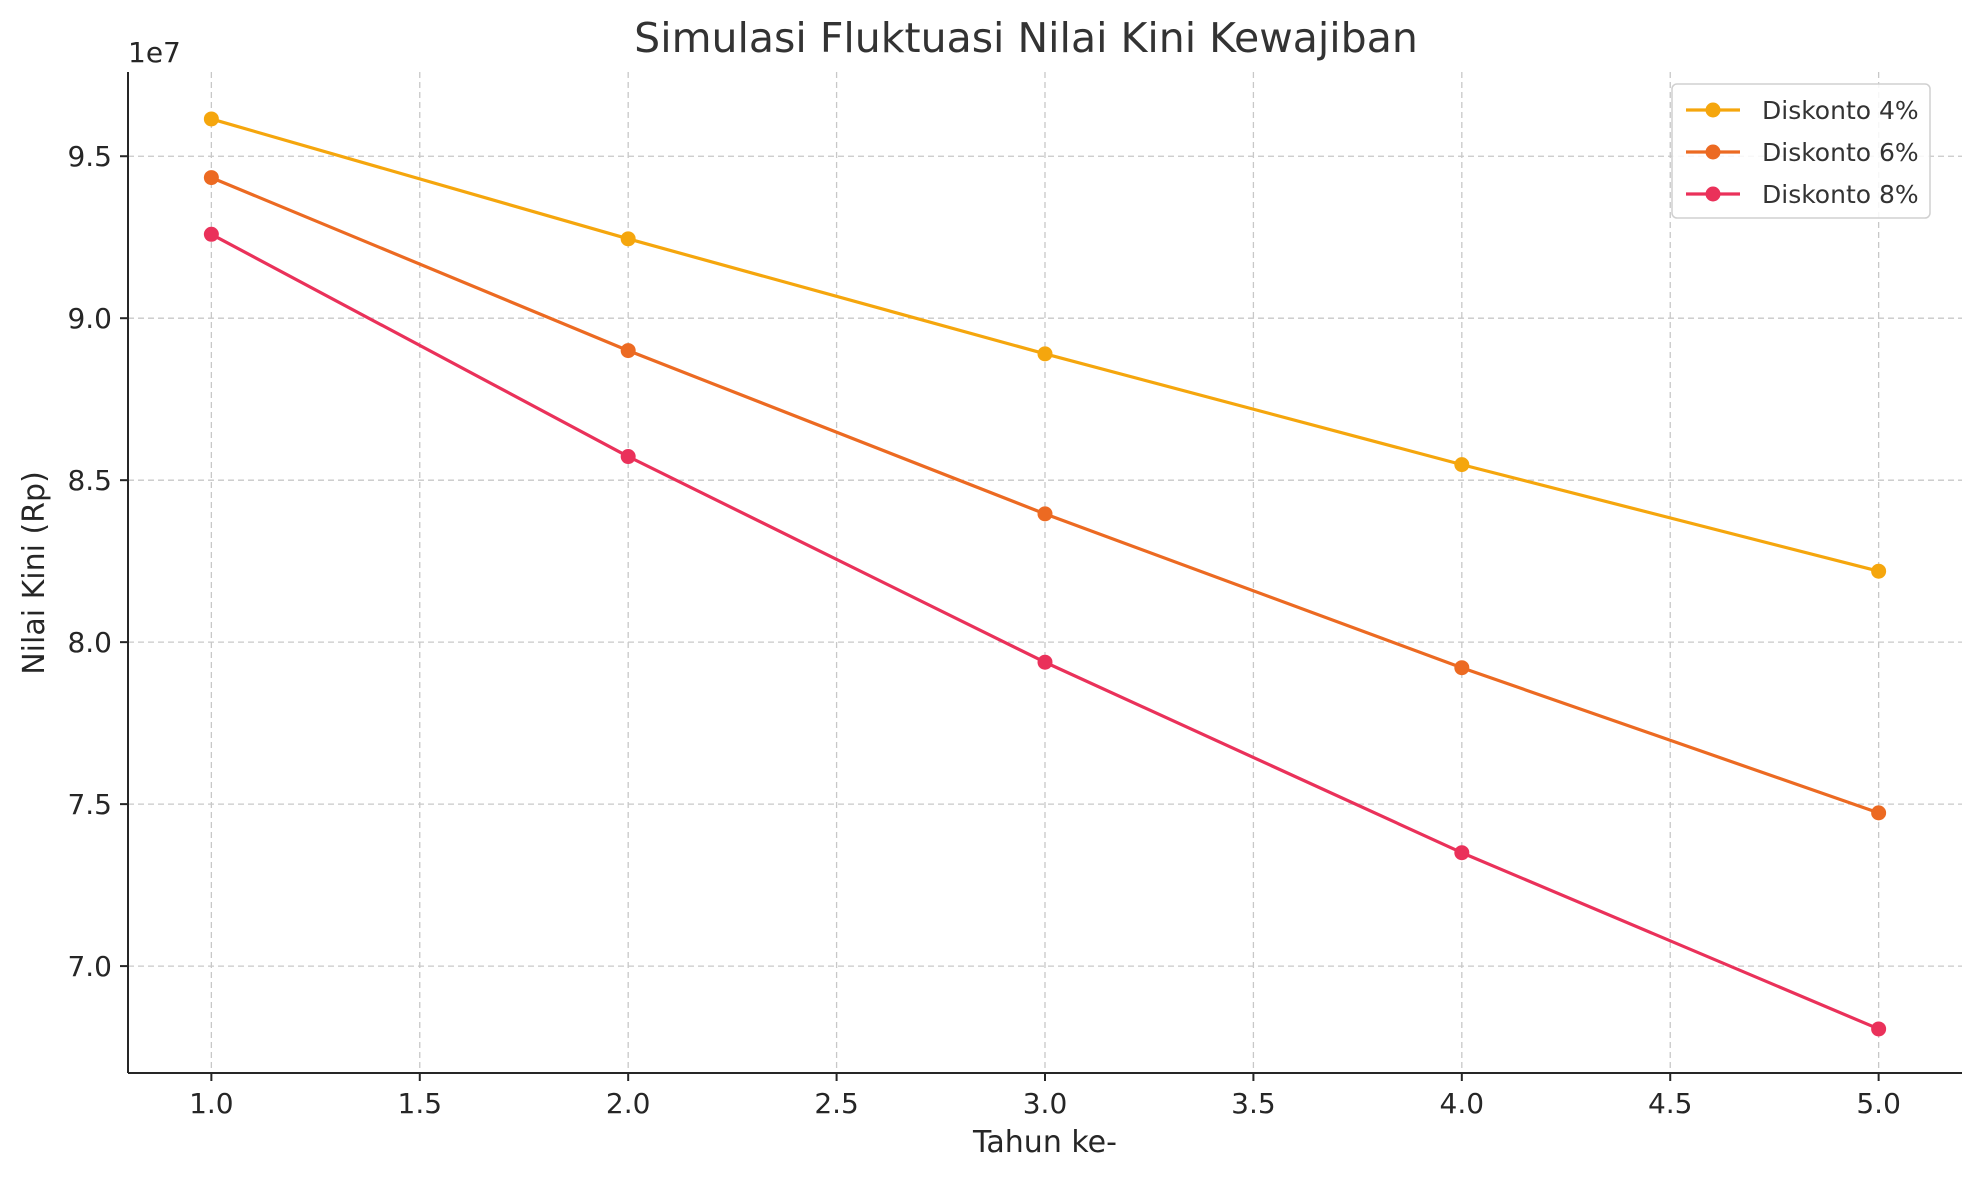 Image resolution: width=1980 pixels, height=1180 pixels. I want to click on chart-title: Simulasi Fluktuasi Nilai Kini Kewajiban, so click(1026, 38).